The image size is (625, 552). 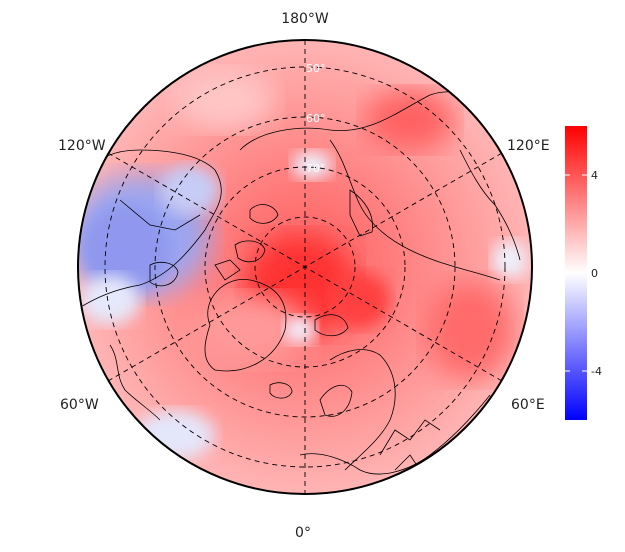 I want to click on colorbar-tick-label: 4, so click(x=594, y=175).